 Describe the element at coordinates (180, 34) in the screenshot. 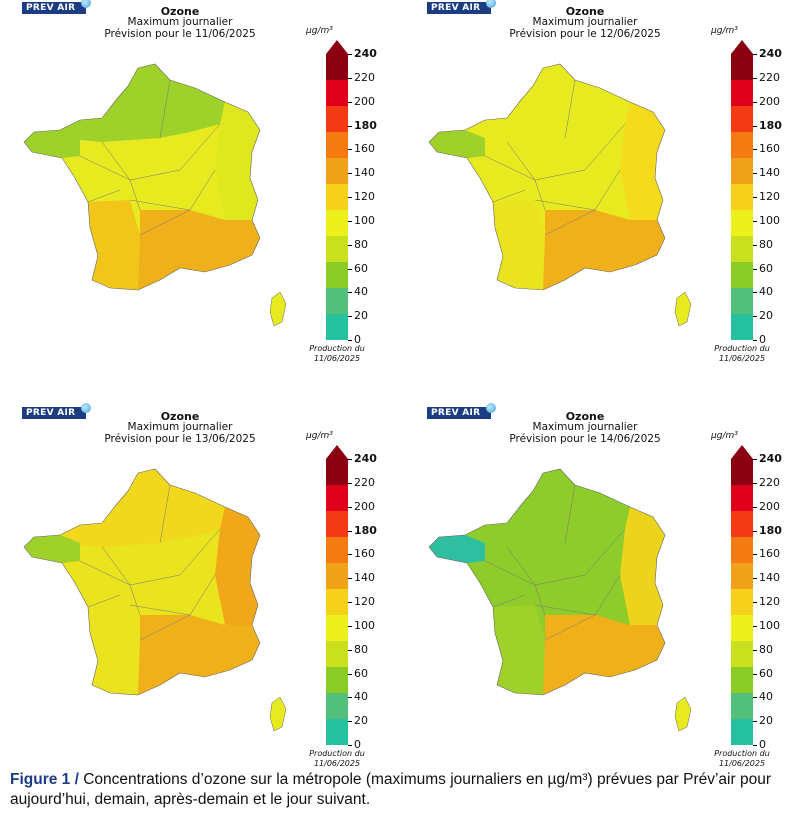

I see `forecast-date: Prévision pour le 11/06/2025` at that location.